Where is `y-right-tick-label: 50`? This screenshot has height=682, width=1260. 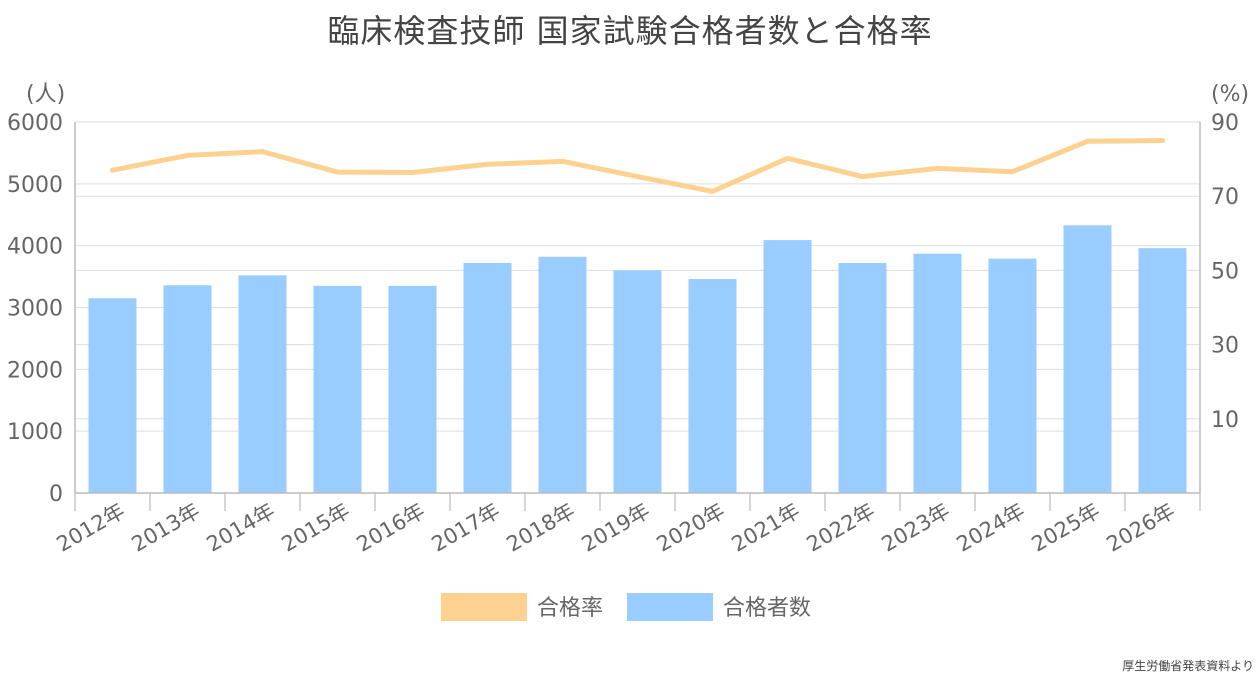
y-right-tick-label: 50 is located at coordinates (1225, 271).